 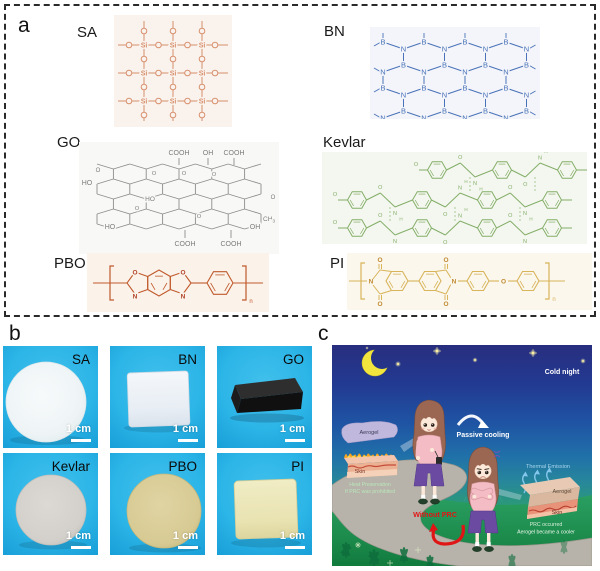 I want to click on without-prc-label: Without PRC, so click(x=435, y=514).